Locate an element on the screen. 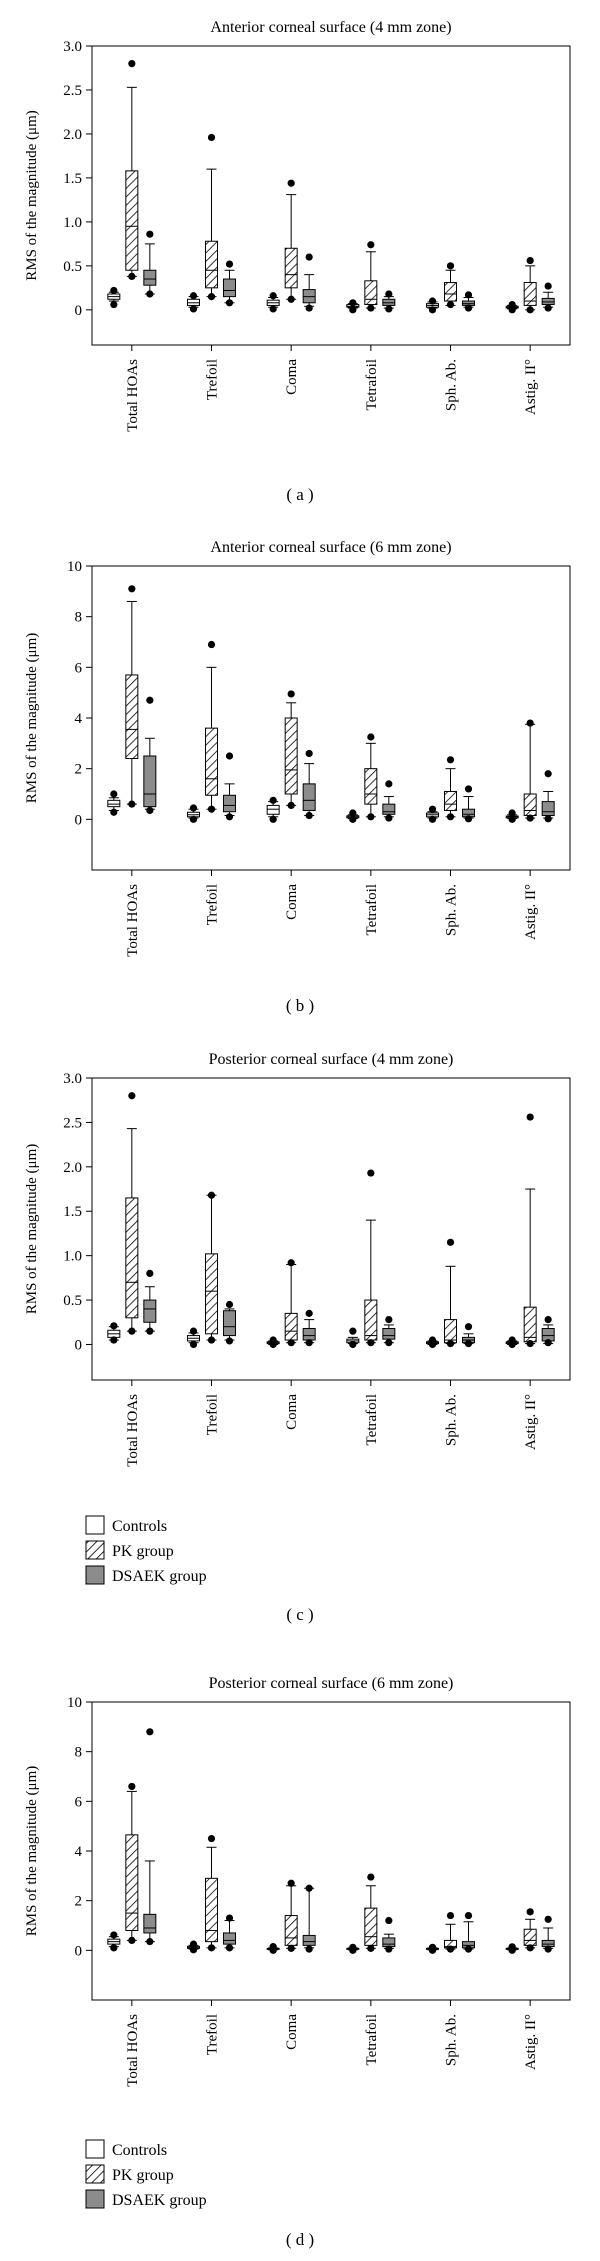 The image size is (600, 2261). y-tick-label: 10 is located at coordinates (74, 567).